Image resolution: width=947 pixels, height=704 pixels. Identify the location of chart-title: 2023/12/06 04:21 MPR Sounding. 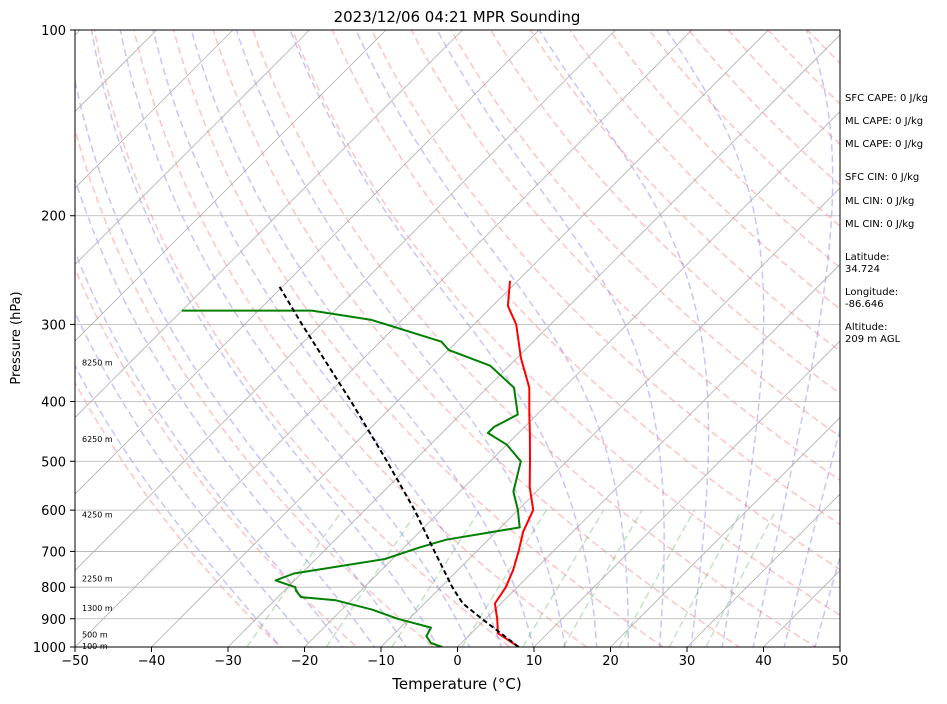
(457, 17).